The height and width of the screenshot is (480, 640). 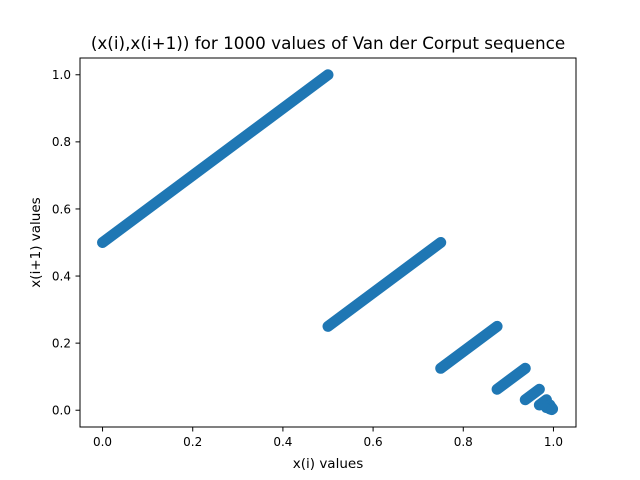 I want to click on x-axis-ticks: 0.0 0.2 0.4 0.6 0.8 1.0, so click(x=328, y=438).